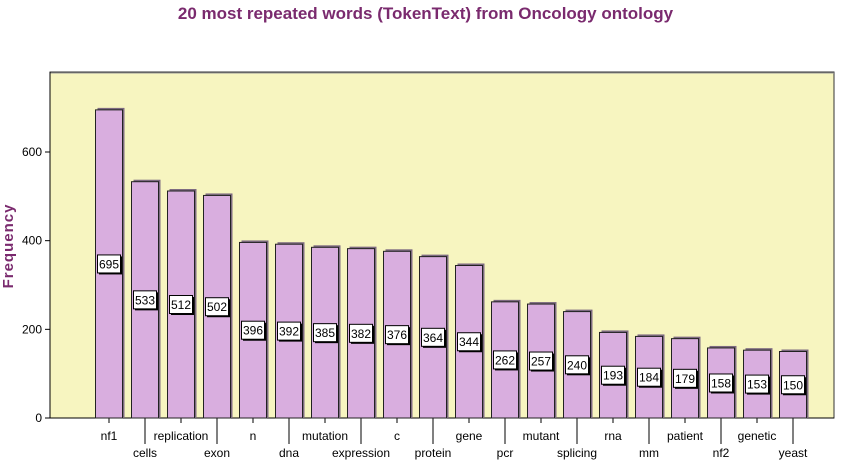 The width and height of the screenshot is (851, 462). I want to click on x-tick-label: gene, so click(469, 436).